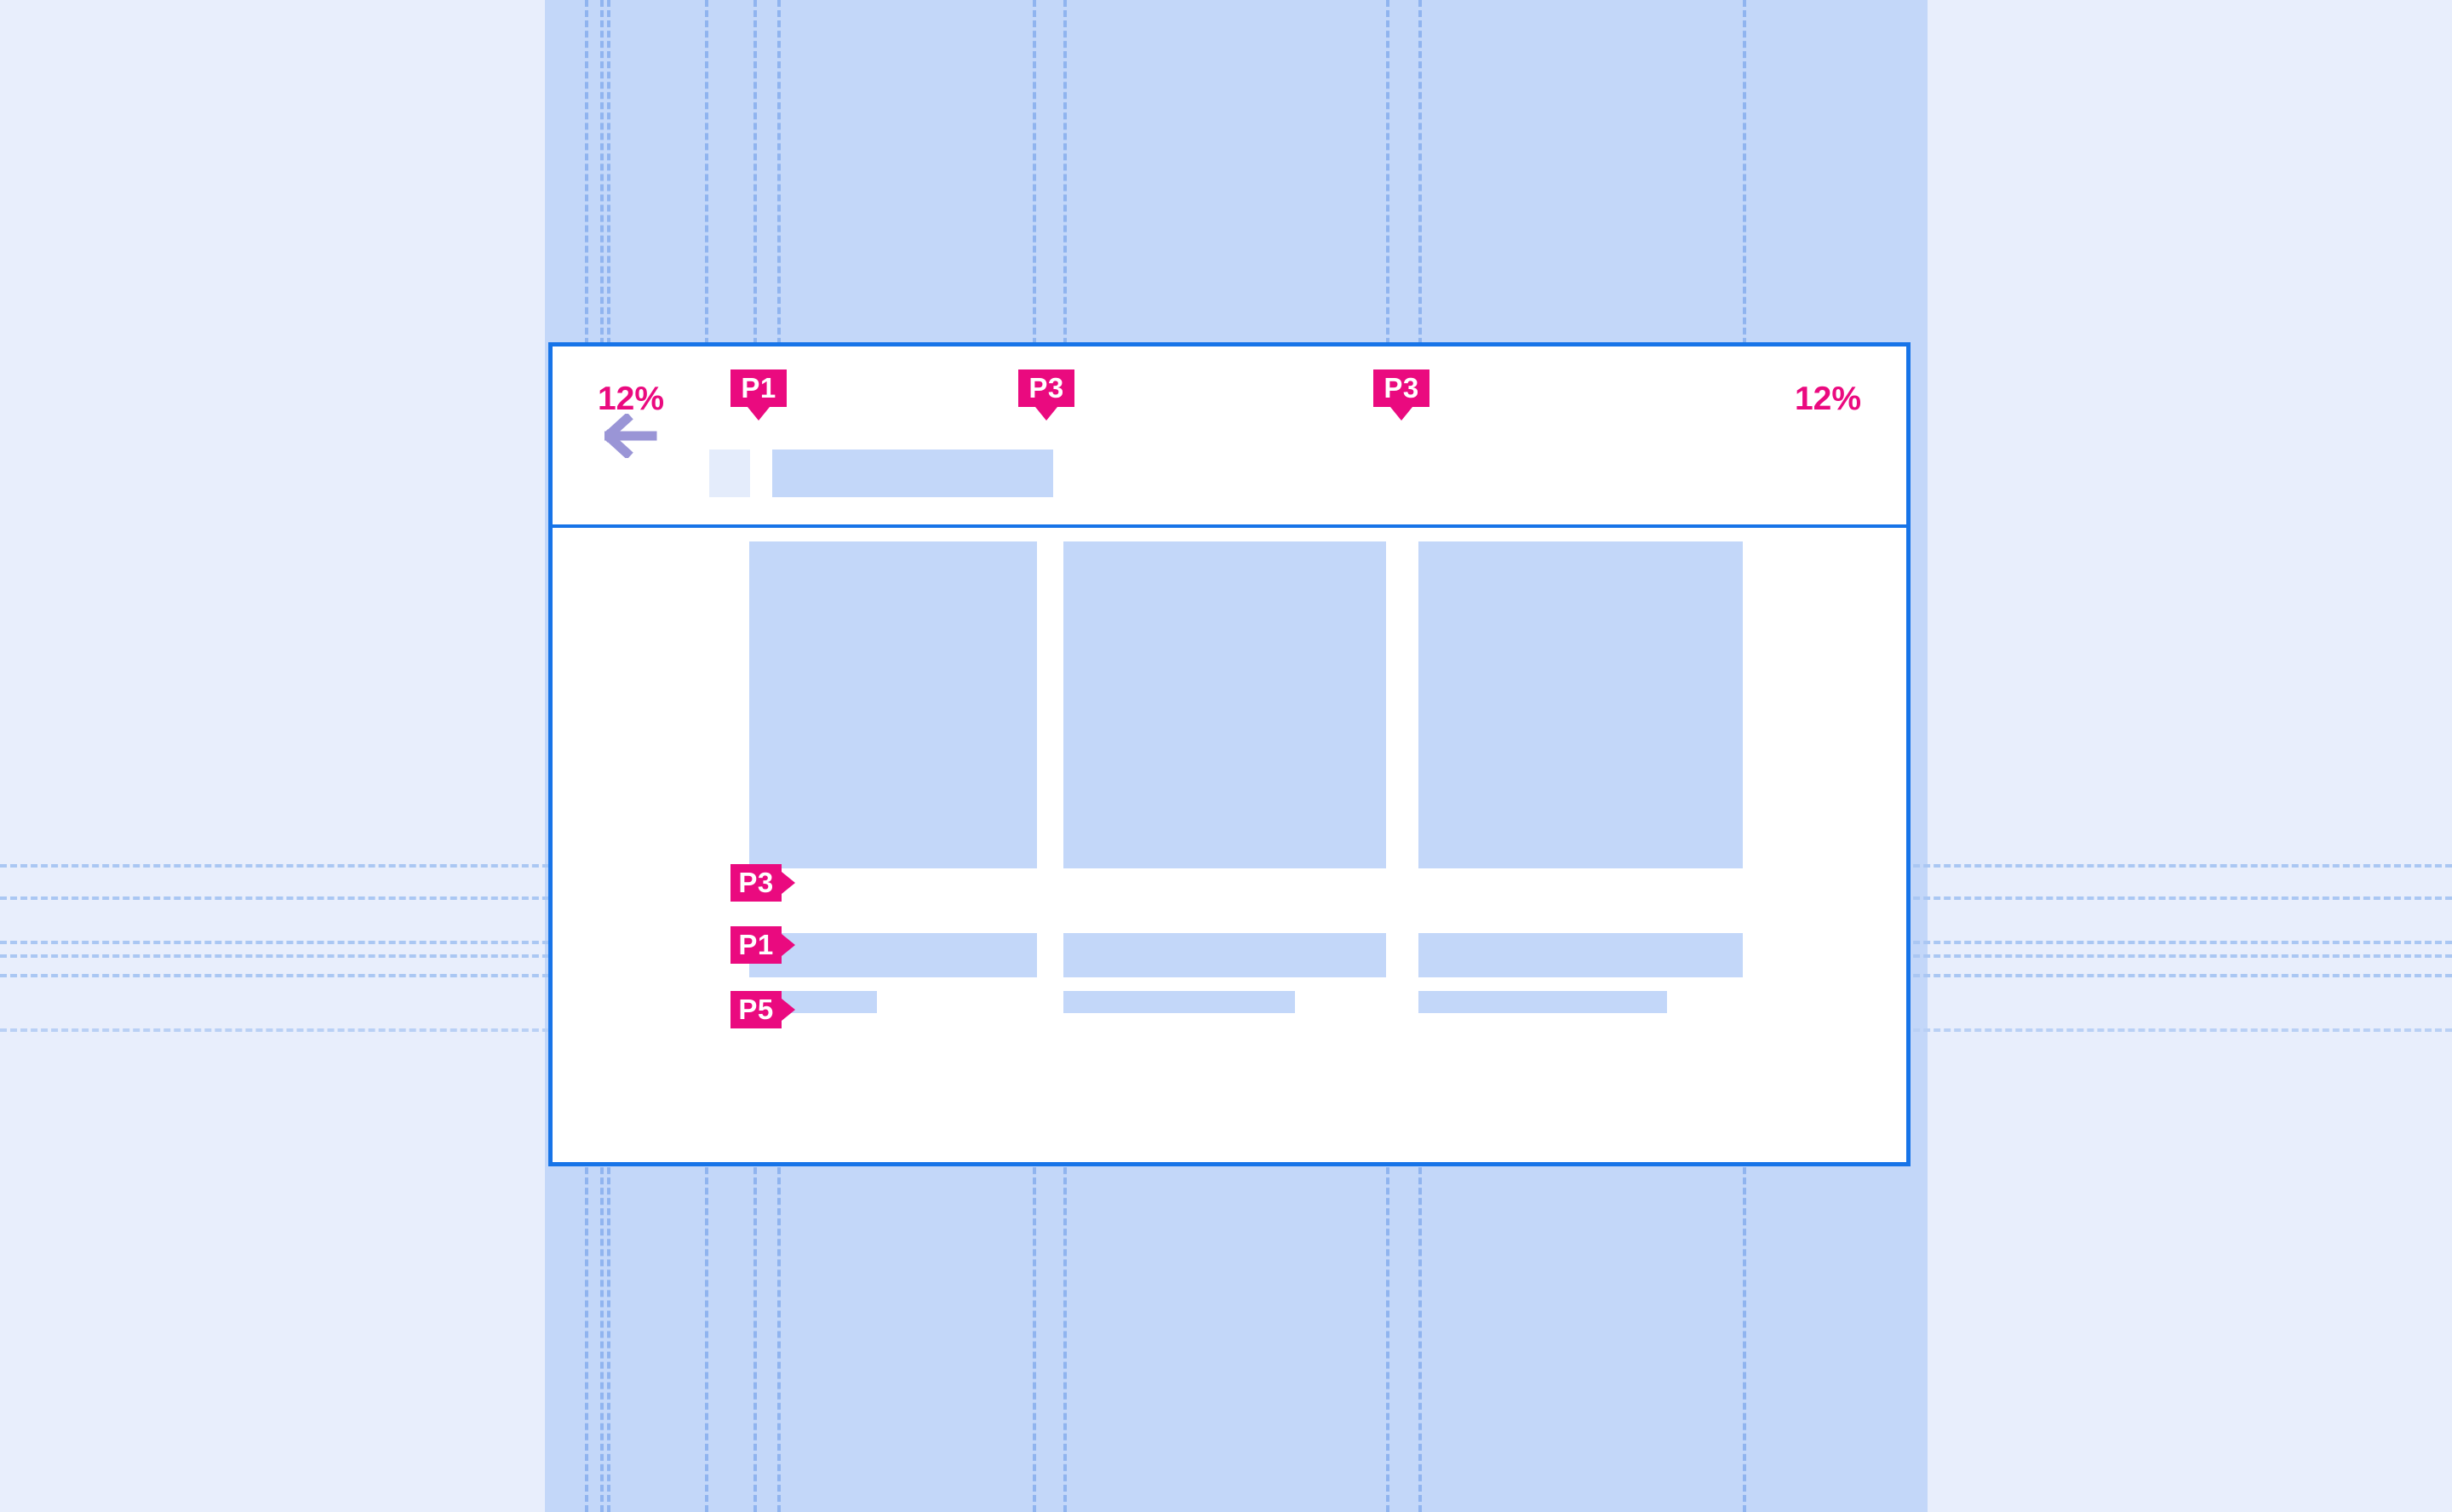  I want to click on left-padding-label: 12%, so click(631, 399).